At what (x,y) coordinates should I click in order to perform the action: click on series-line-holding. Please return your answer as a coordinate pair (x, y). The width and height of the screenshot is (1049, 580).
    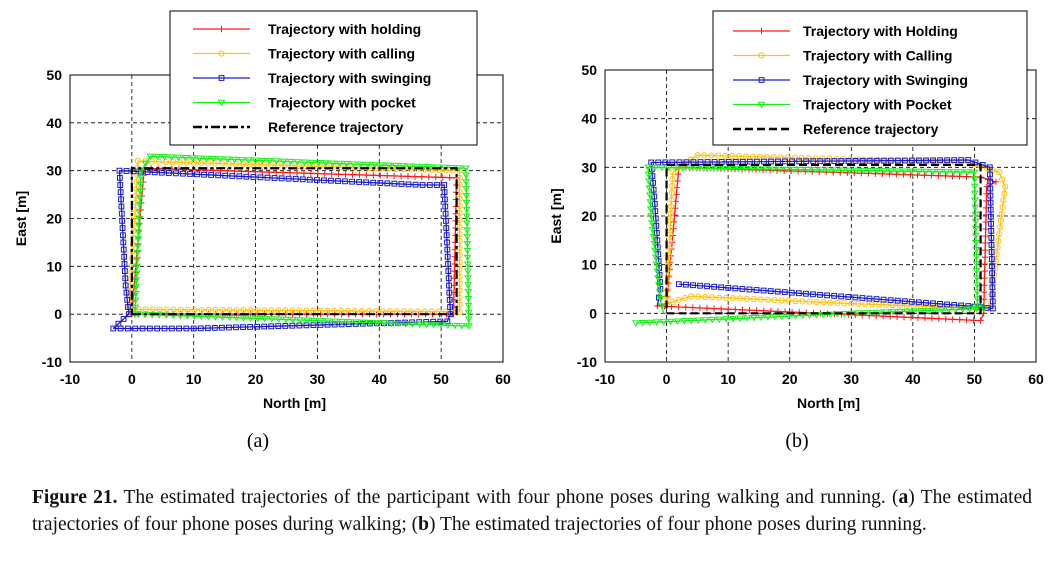
    Looking at the image, I should click on (294, 241).